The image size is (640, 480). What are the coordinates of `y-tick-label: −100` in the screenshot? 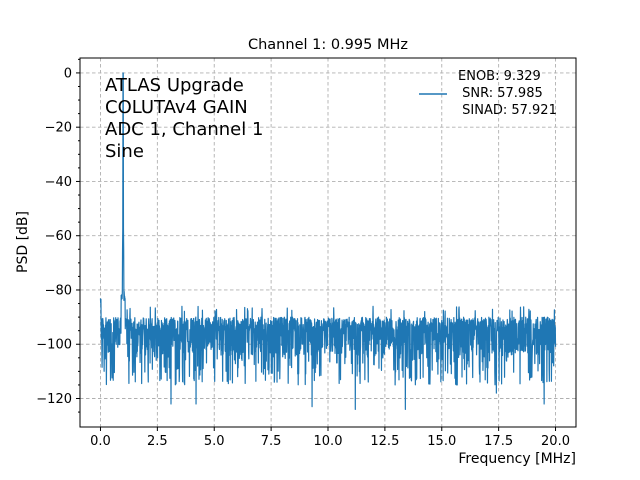 It's located at (54, 345).